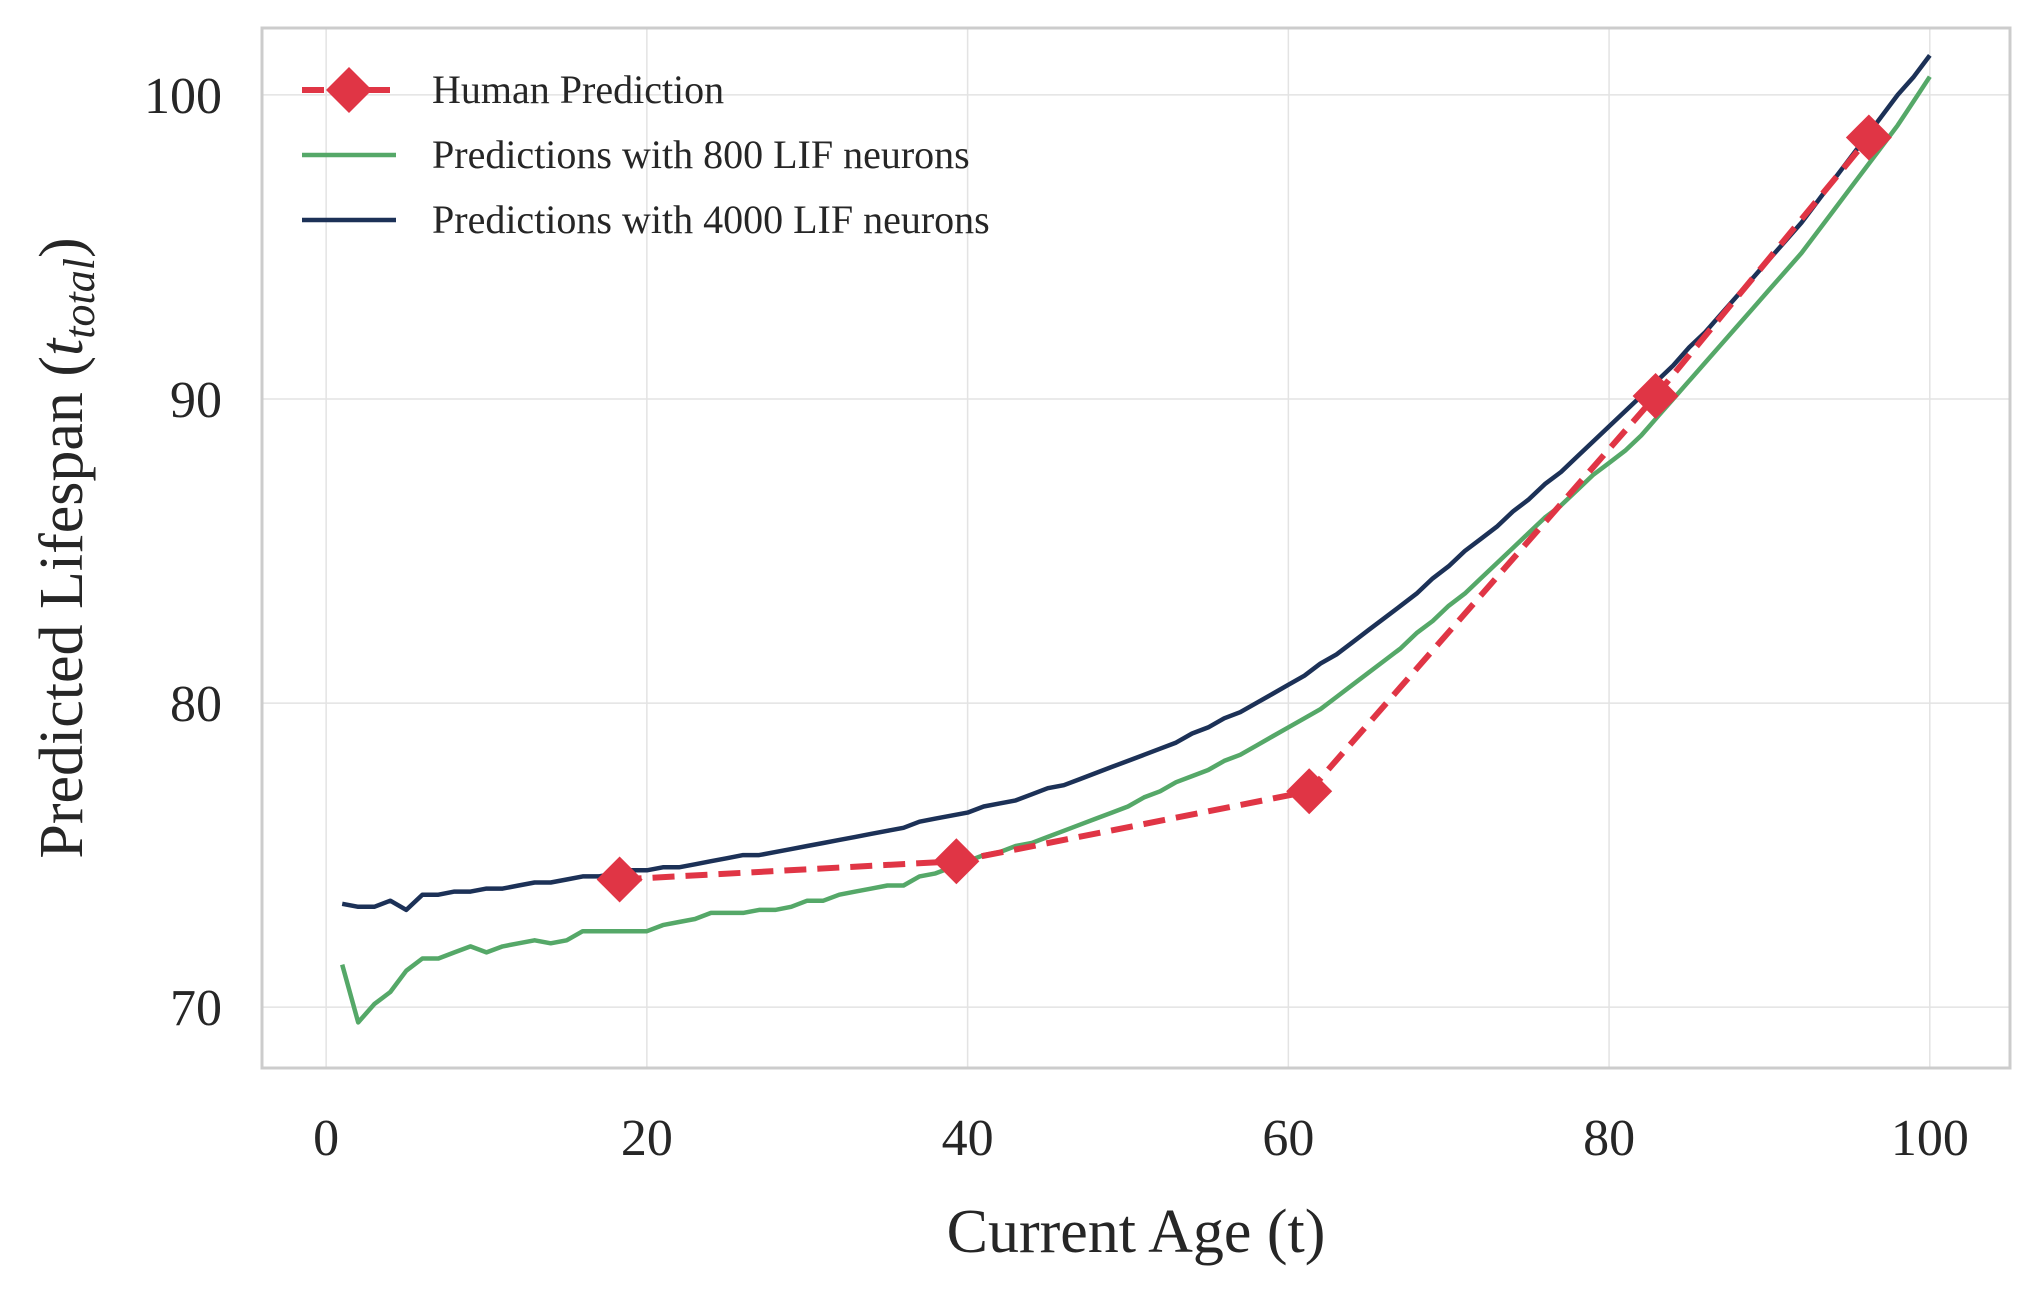  Describe the element at coordinates (1136, 1232) in the screenshot. I see `x-axis-label: Current Age (t)` at that location.